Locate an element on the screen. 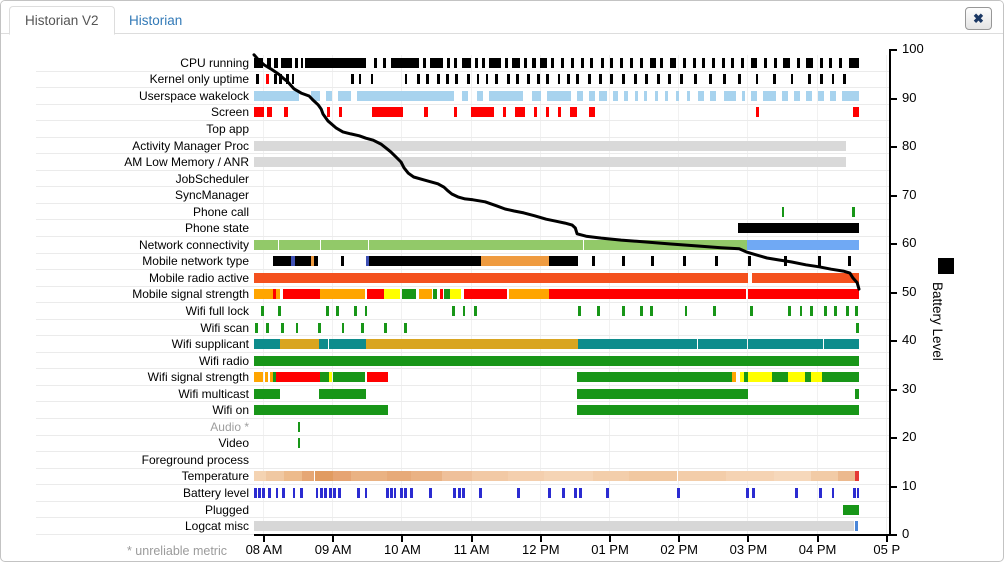  tab-historian-v2: Historian V2 is located at coordinates (62, 20).